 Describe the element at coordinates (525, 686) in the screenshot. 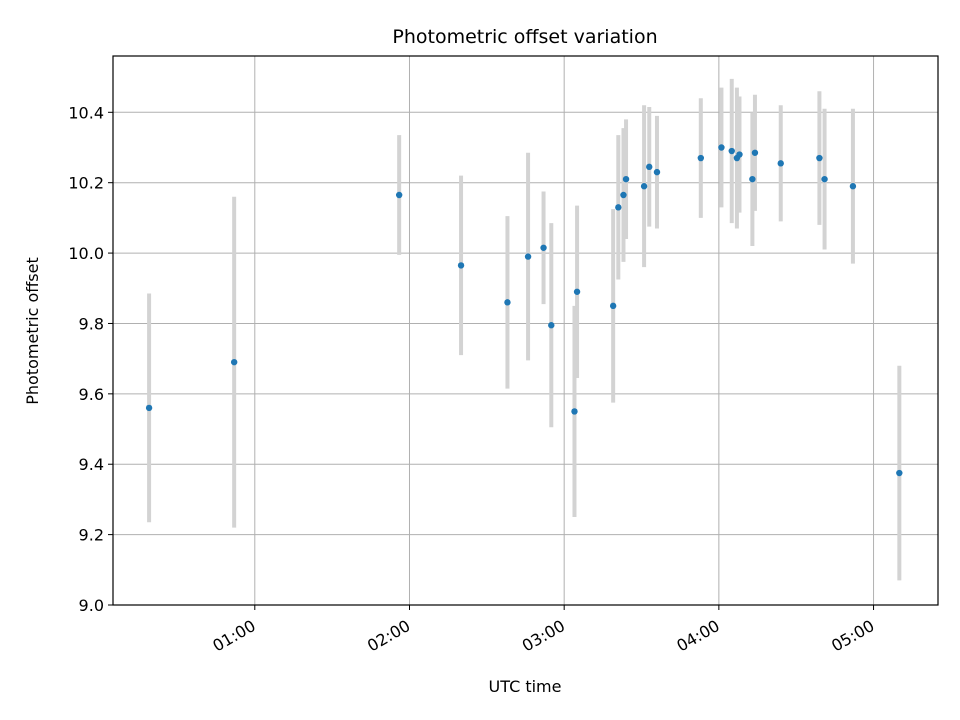

I see `x-axis-label: UTC time` at that location.